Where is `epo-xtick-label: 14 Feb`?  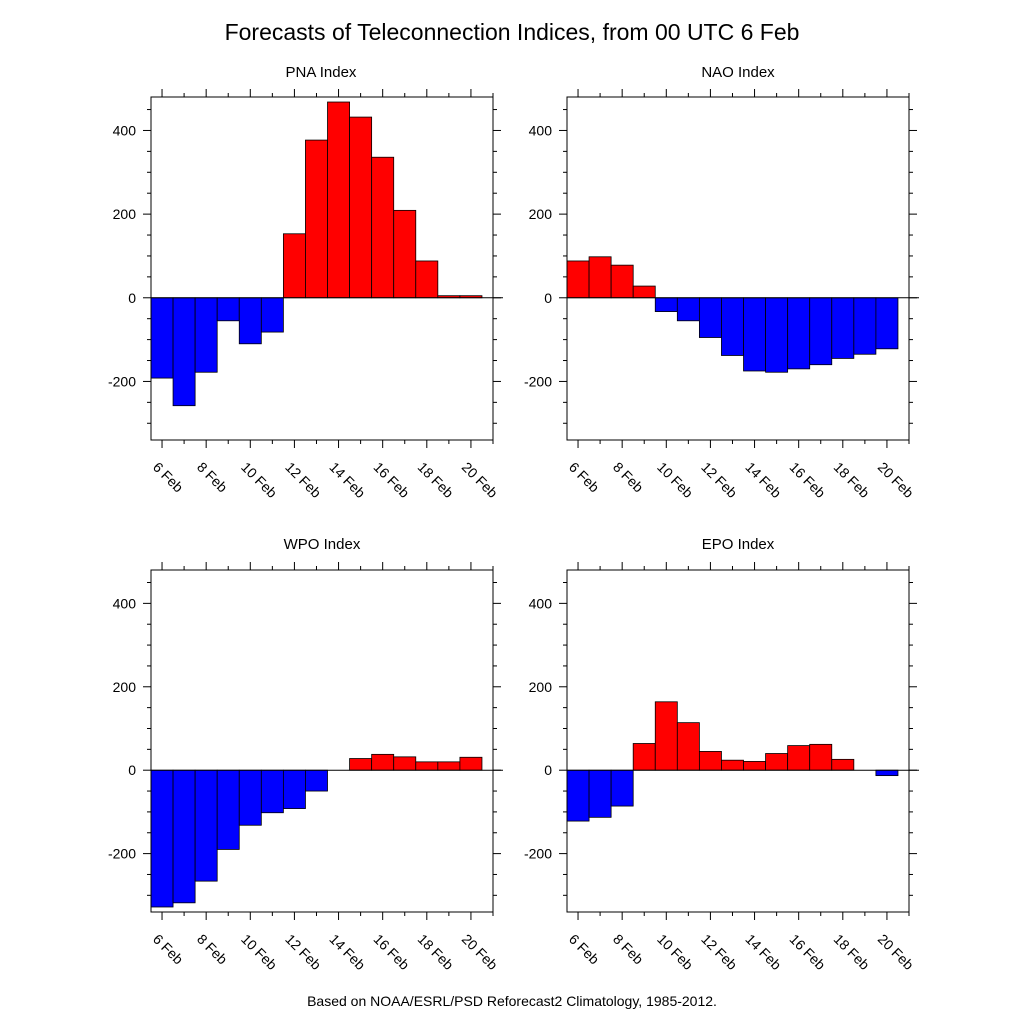
epo-xtick-label: 14 Feb is located at coordinates (763, 952).